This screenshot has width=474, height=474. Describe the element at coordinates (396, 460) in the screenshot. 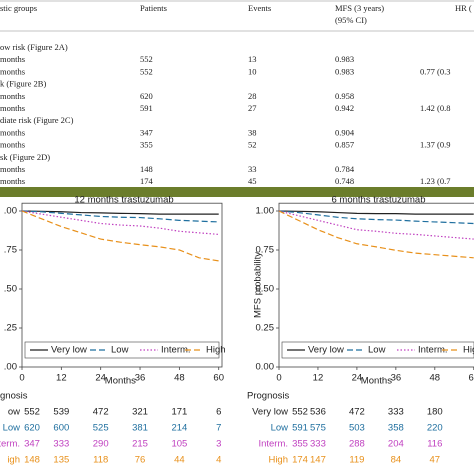

I see `risk-count: 84` at that location.